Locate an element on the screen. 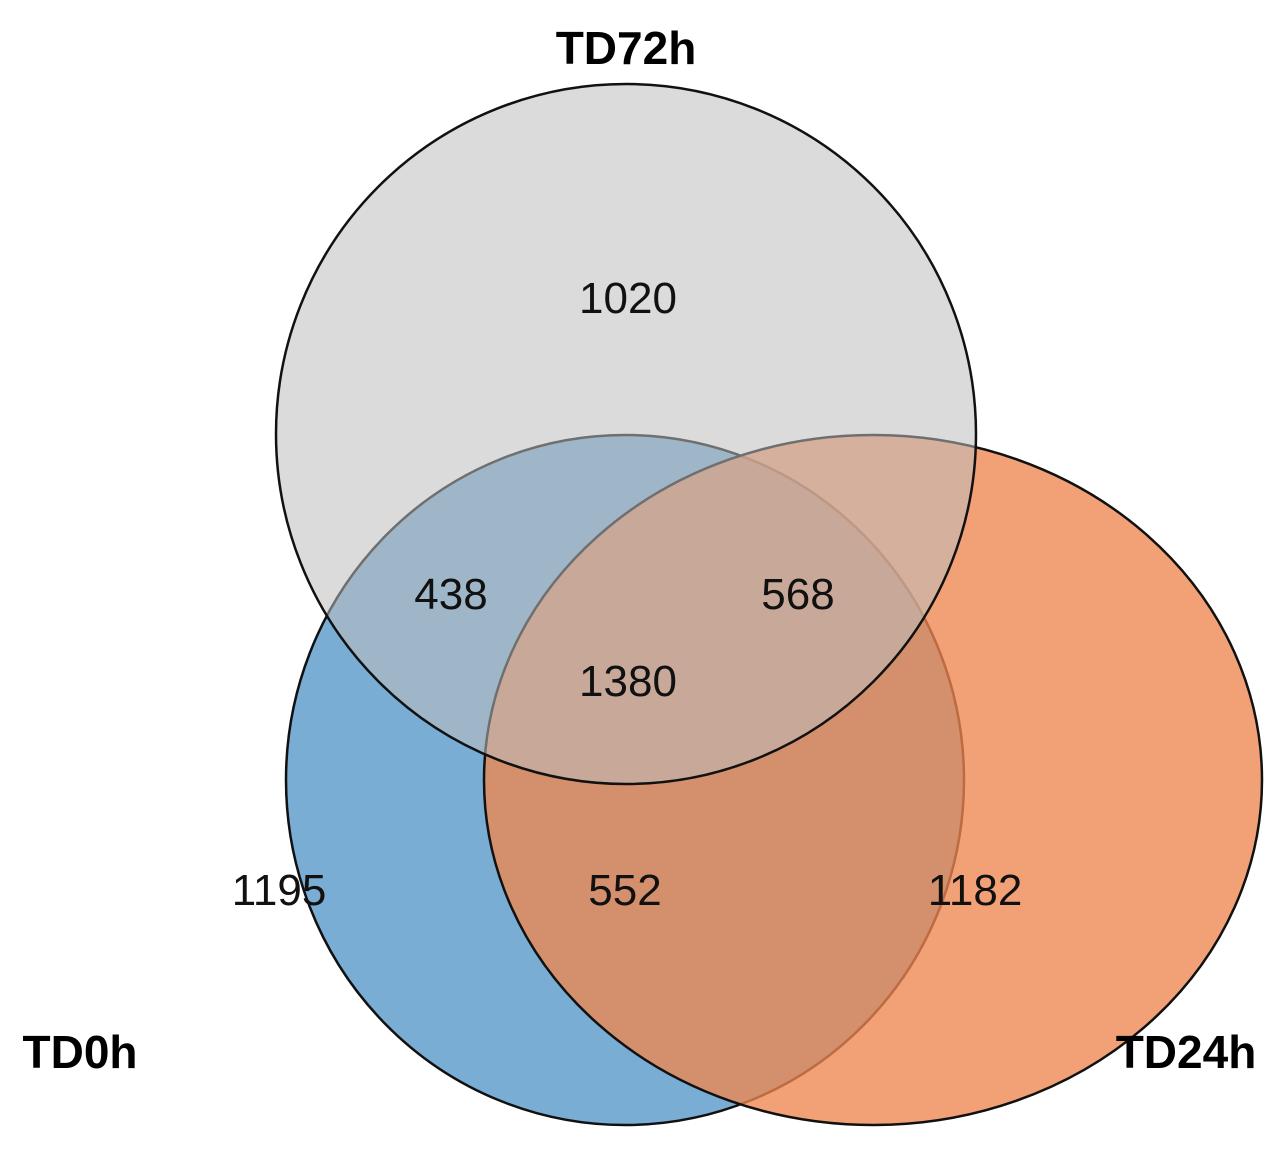 Image resolution: width=1270 pixels, height=1152 pixels. label-td72h: TD72h is located at coordinates (626, 48).